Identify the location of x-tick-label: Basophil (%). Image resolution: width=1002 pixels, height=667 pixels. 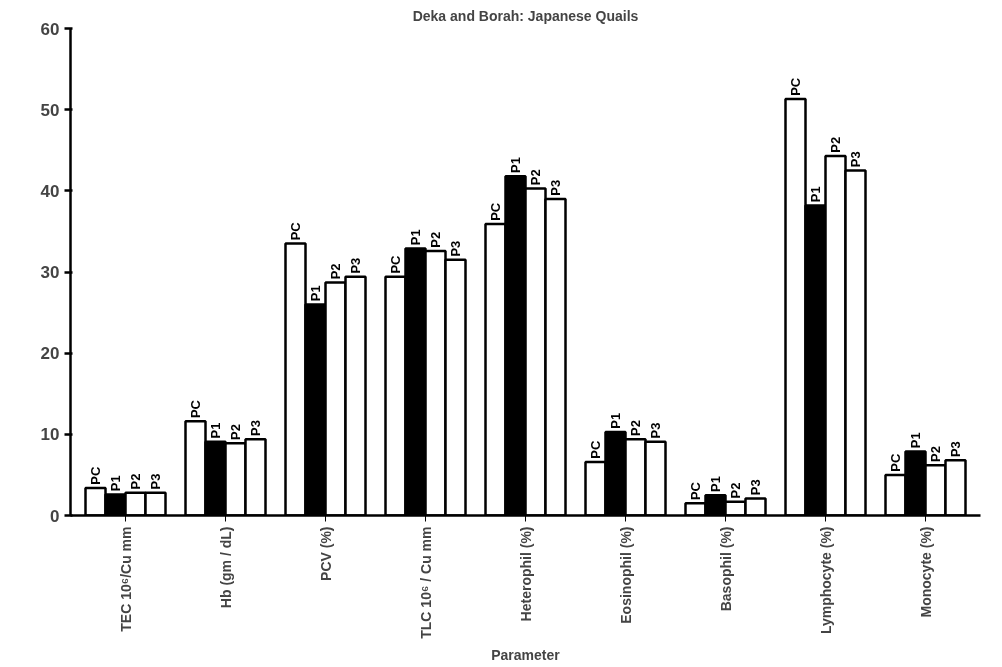
(725, 569).